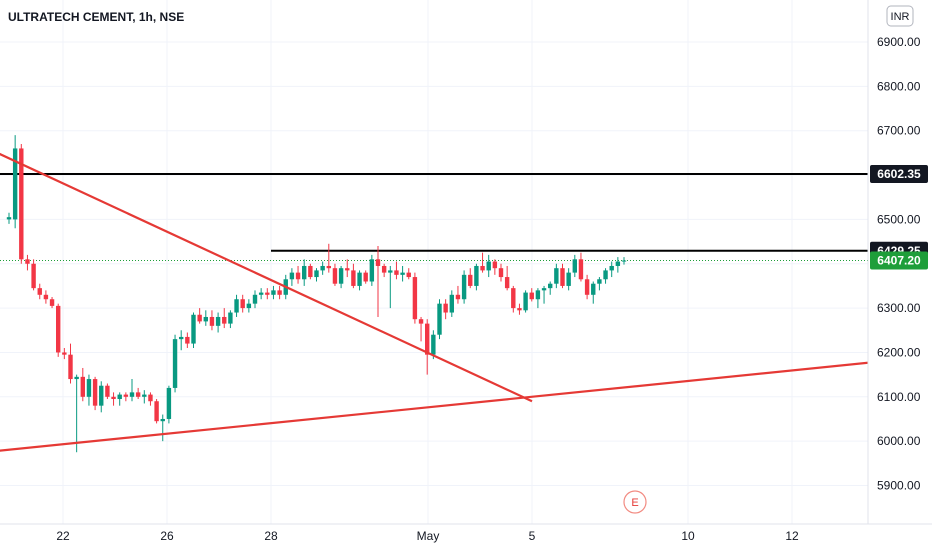 The image size is (932, 550). Describe the element at coordinates (899, 86) in the screenshot. I see `price-tick-label: 6800.00` at that location.